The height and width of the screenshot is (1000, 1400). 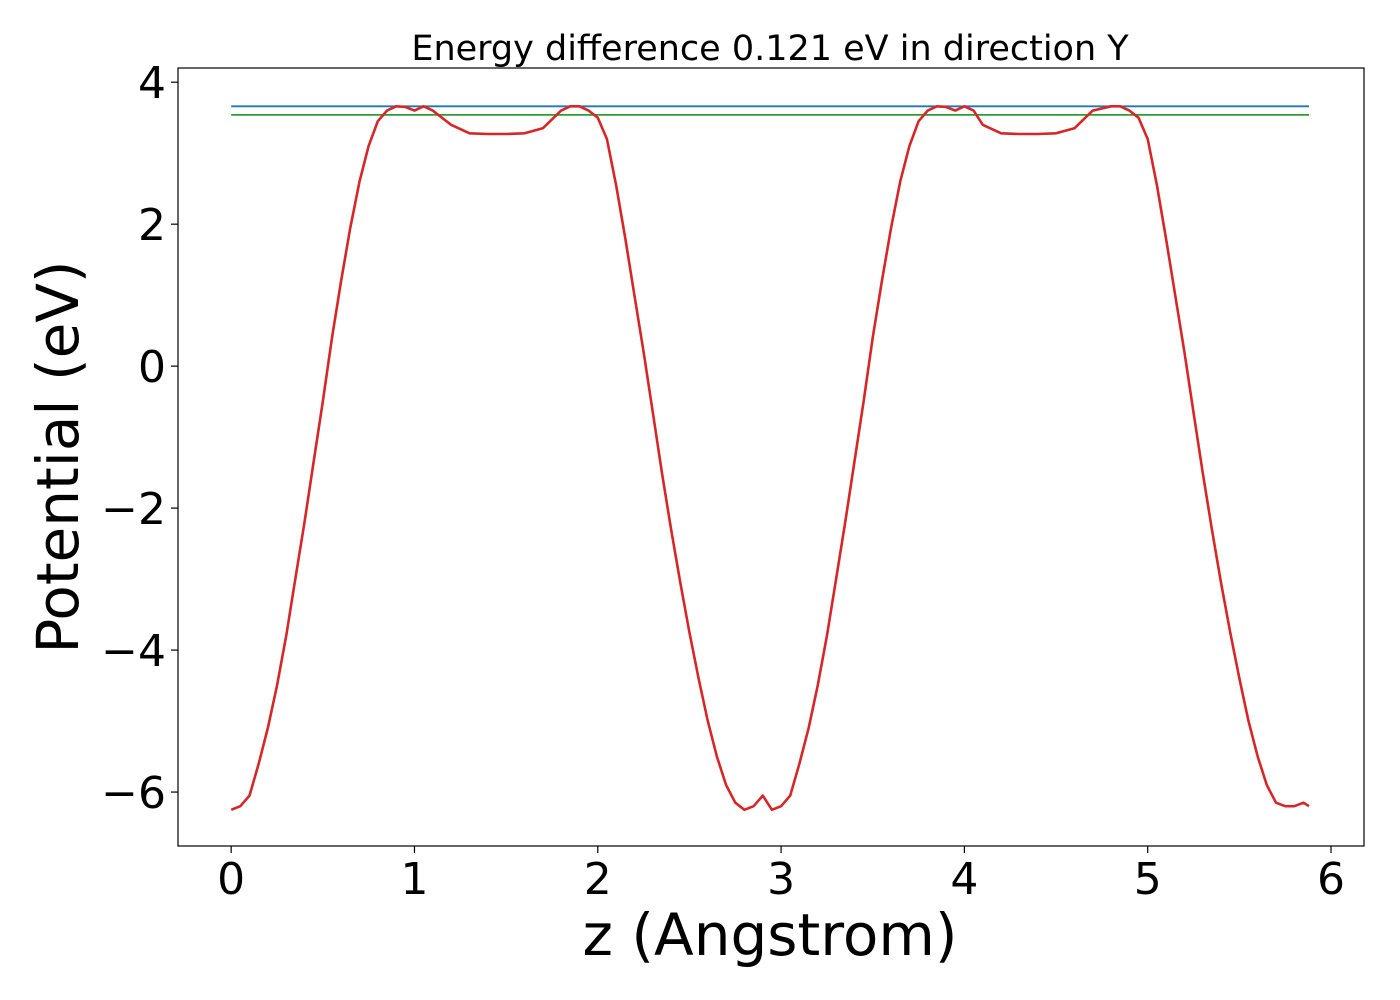 I want to click on x-tick-label: 5, so click(x=1148, y=879).